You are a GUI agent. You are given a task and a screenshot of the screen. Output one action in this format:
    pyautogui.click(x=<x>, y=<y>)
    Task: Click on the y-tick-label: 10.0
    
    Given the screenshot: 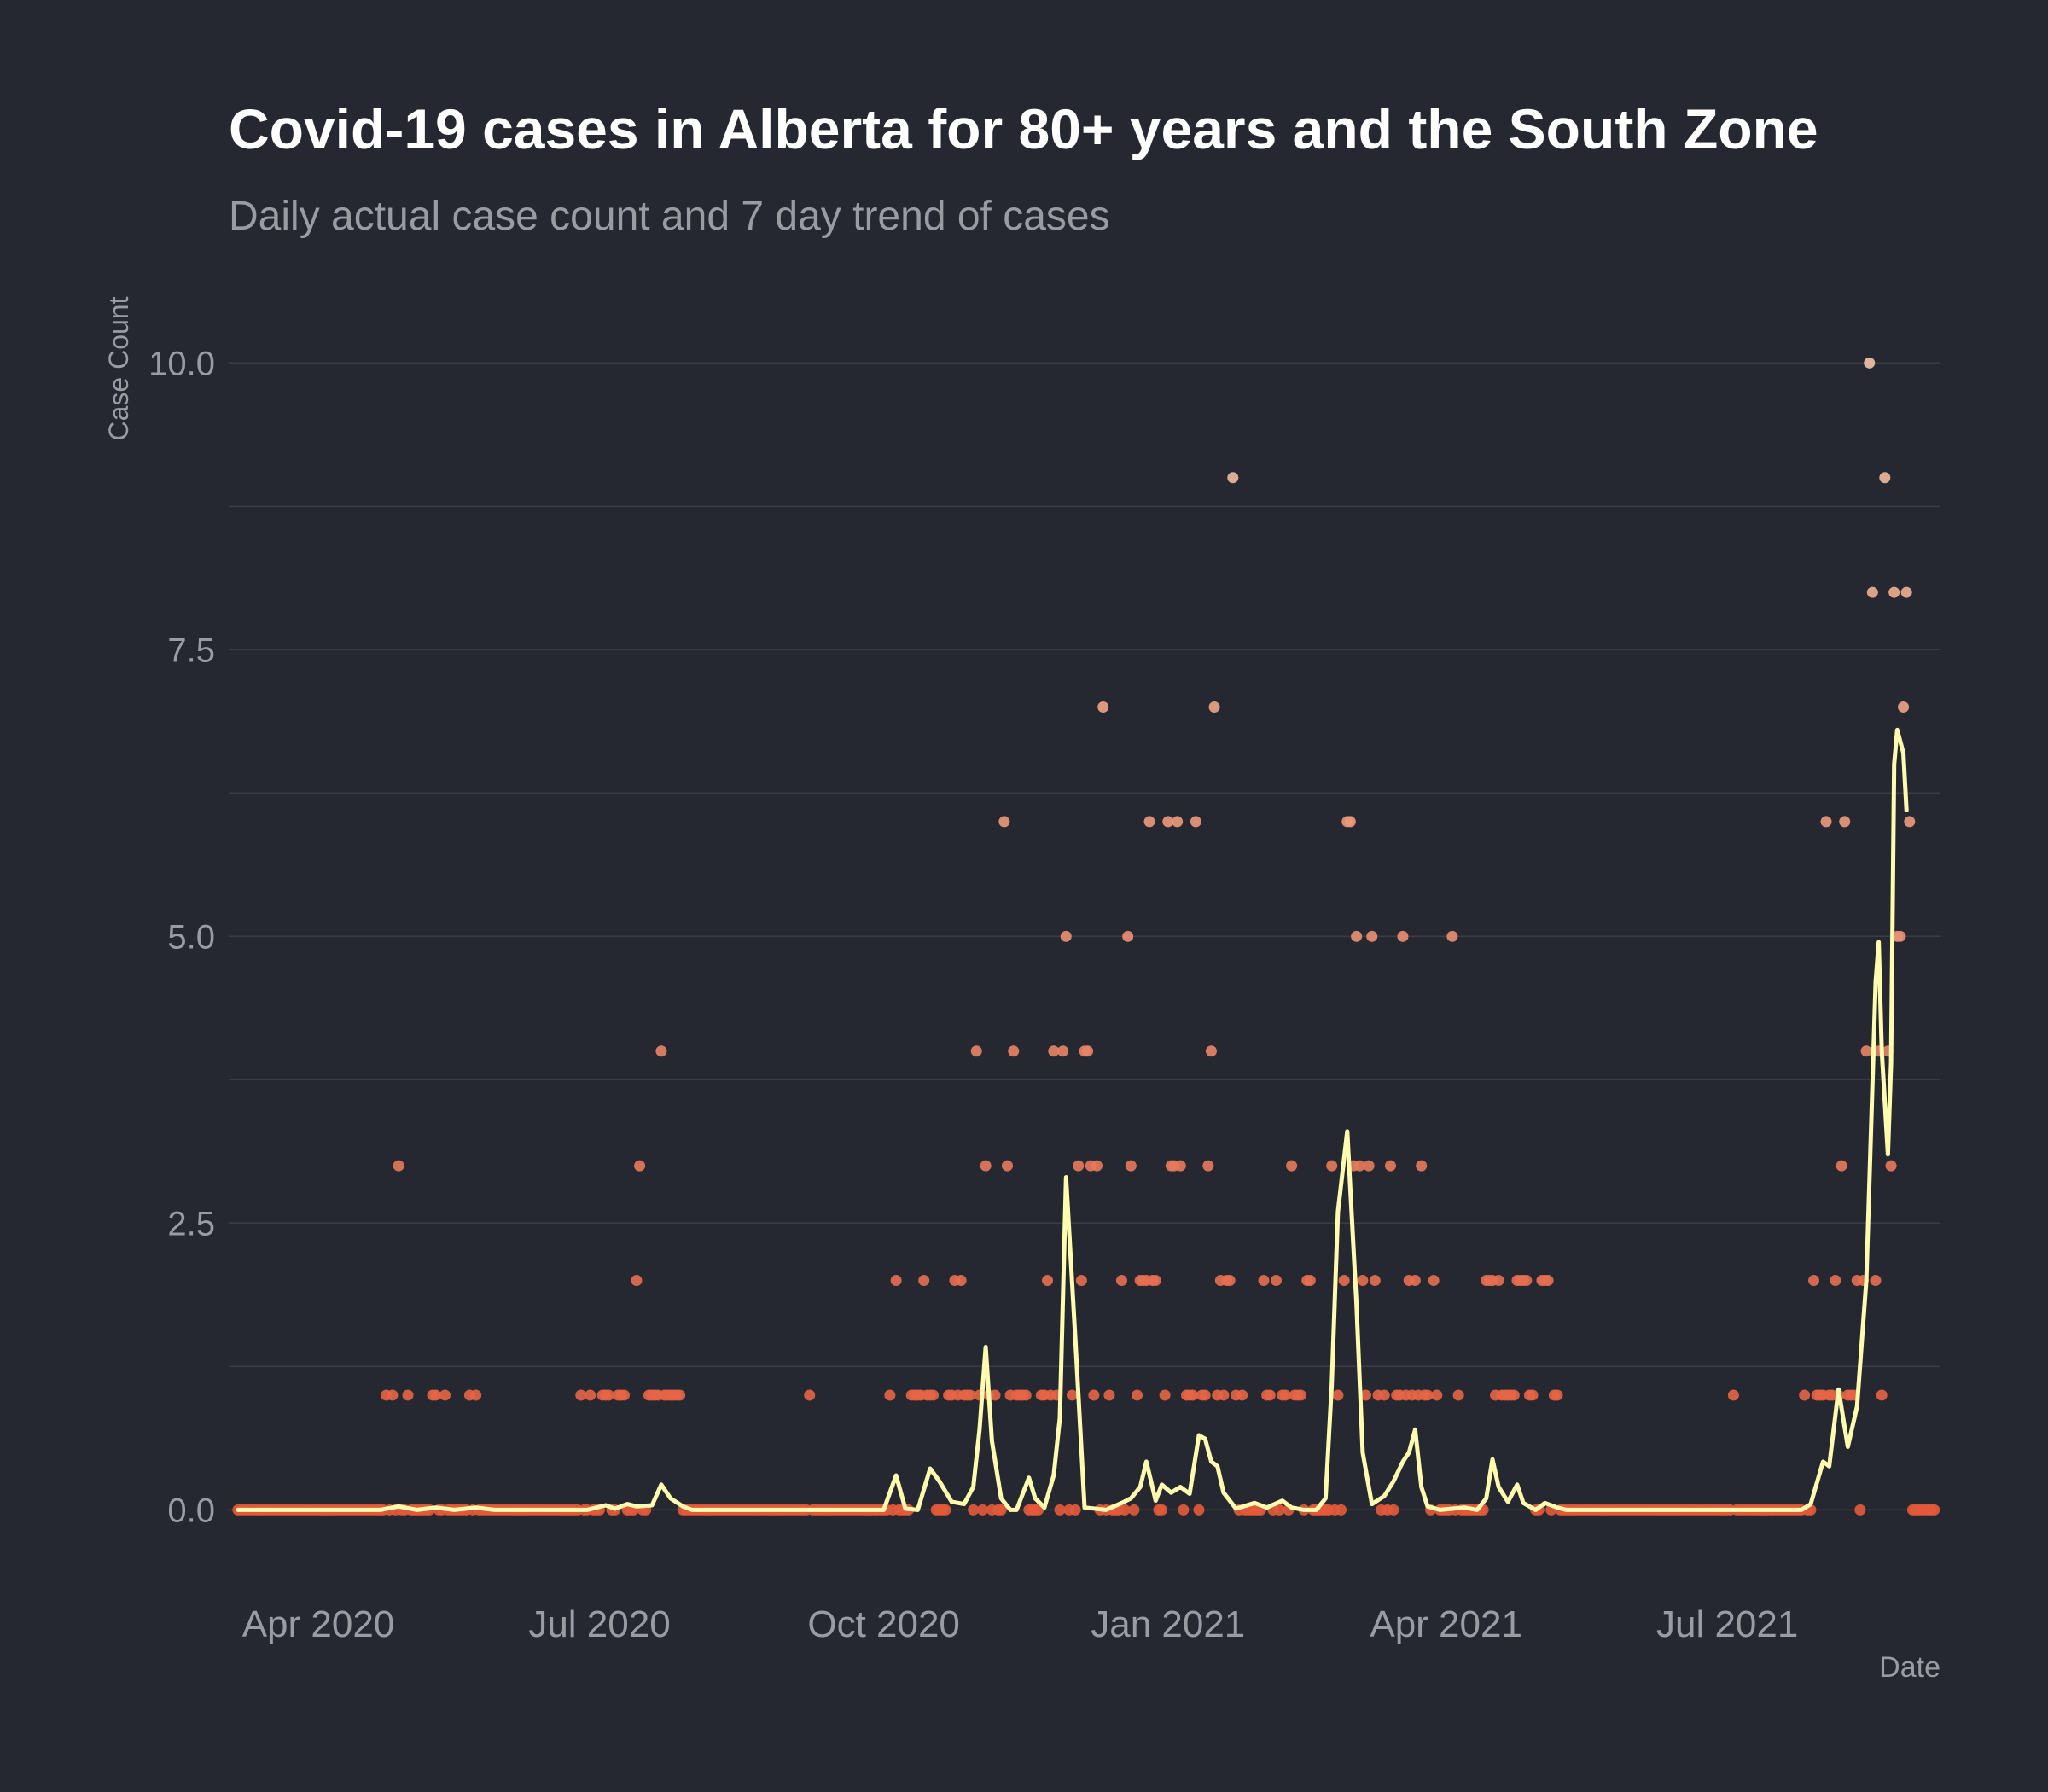 What is the action you would take?
    pyautogui.click(x=181, y=363)
    